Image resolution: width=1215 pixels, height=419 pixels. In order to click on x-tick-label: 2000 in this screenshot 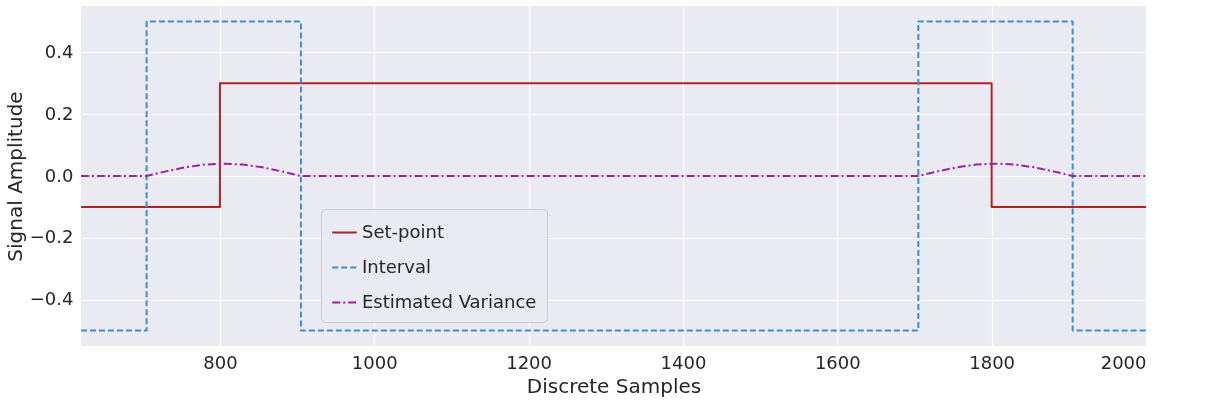, I will do `click(1123, 362)`.